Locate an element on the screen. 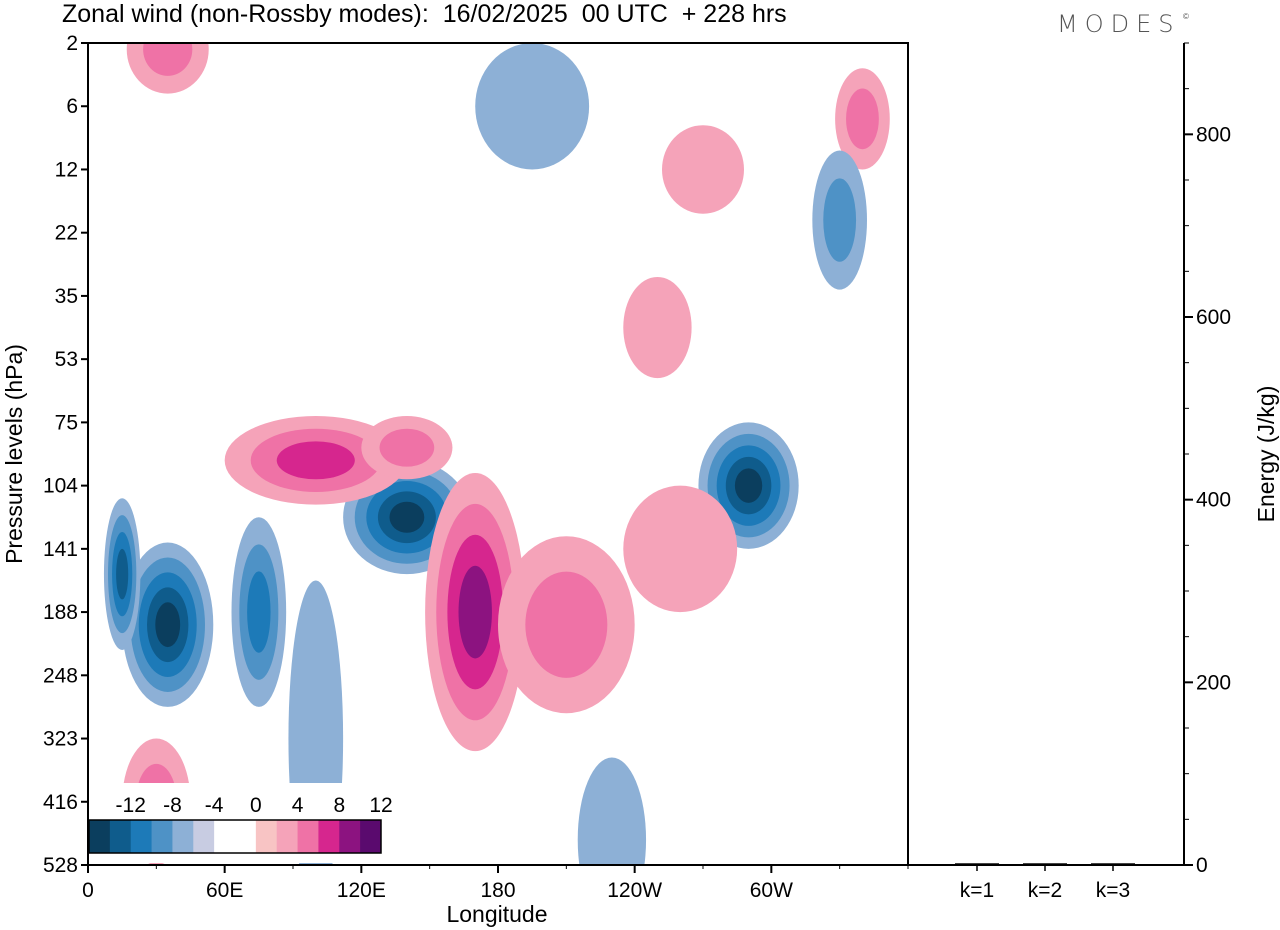 The height and width of the screenshot is (930, 1280). y-tick-label: 528 is located at coordinates (60, 865).